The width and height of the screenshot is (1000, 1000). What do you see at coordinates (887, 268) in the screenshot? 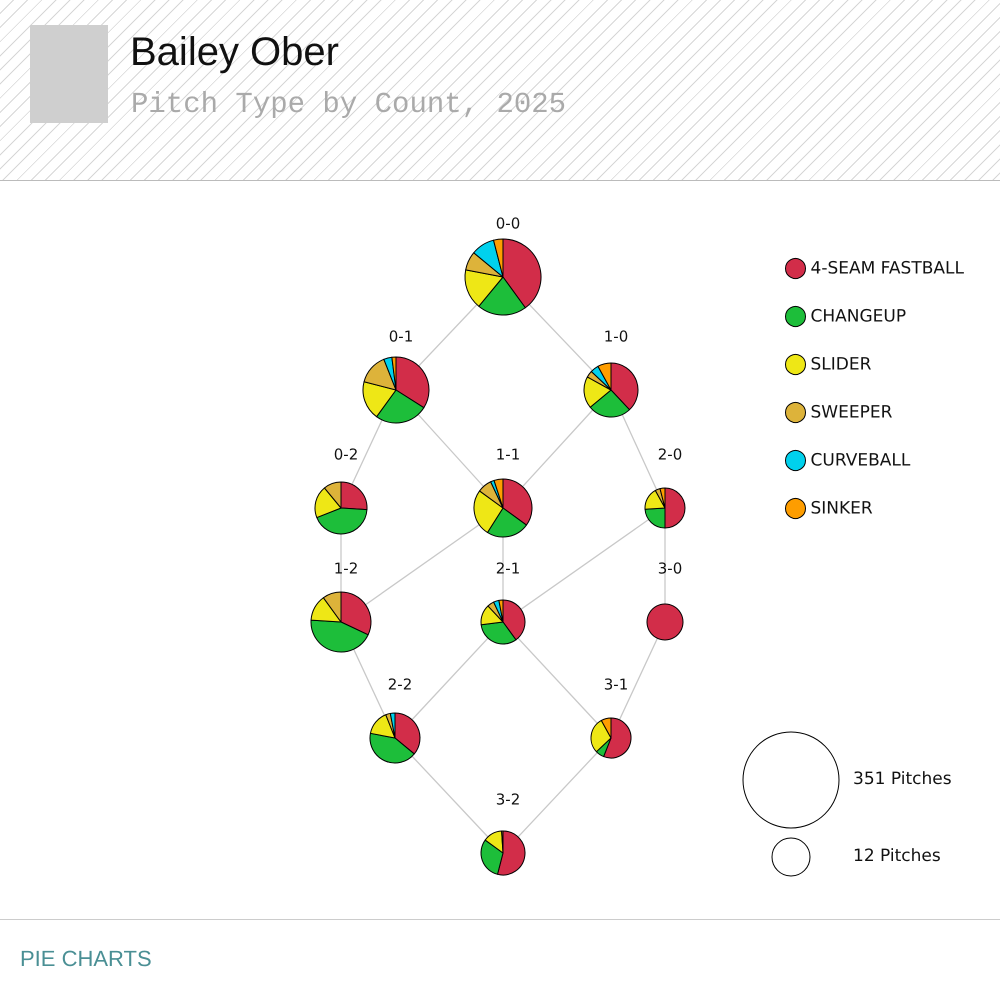
I see `legend-label: 4-SEAM FASTBALL` at bounding box center [887, 268].